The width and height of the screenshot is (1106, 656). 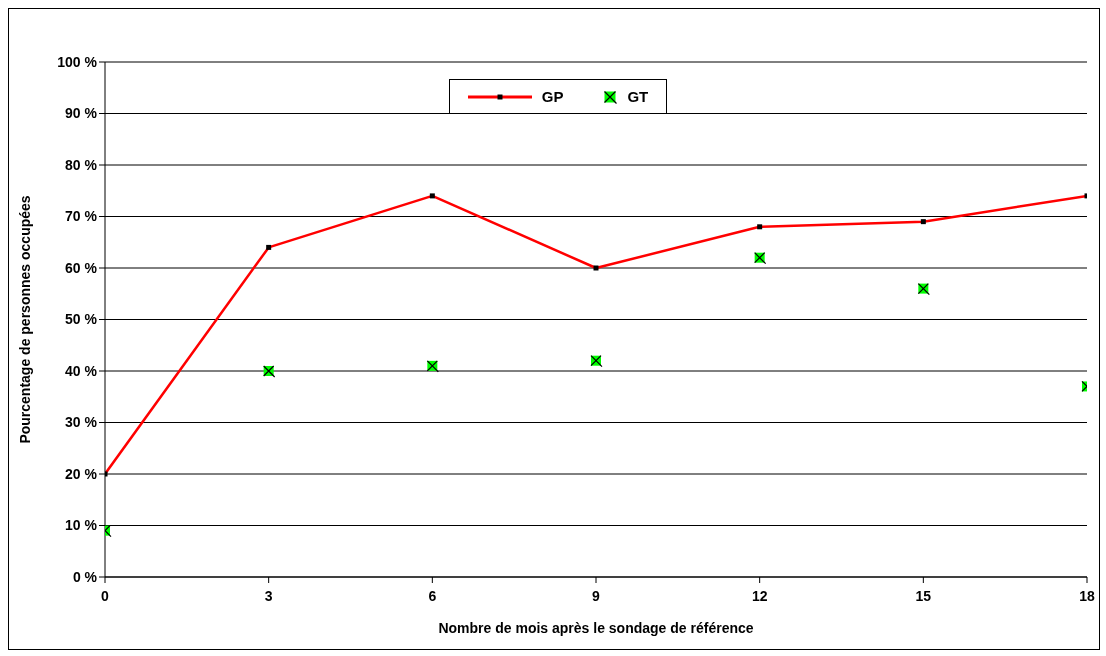 I want to click on y-tick-label: 10 %, so click(x=81, y=525).